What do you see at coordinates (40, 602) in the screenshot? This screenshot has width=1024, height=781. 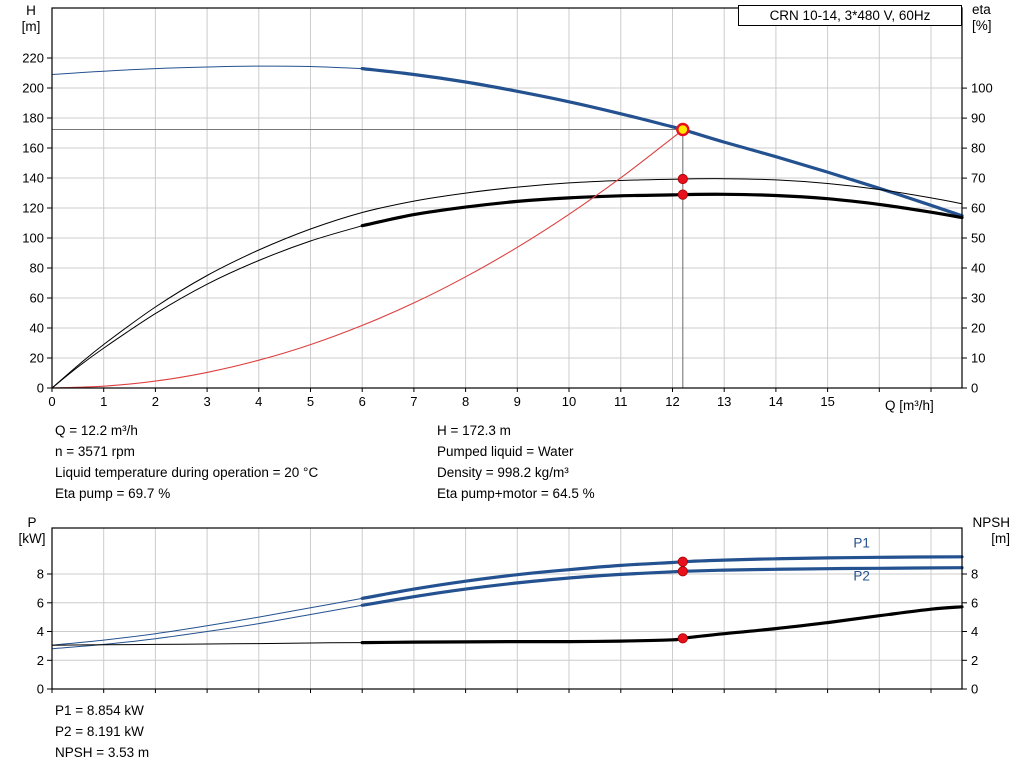 I see `y-left-tick-label: 6` at bounding box center [40, 602].